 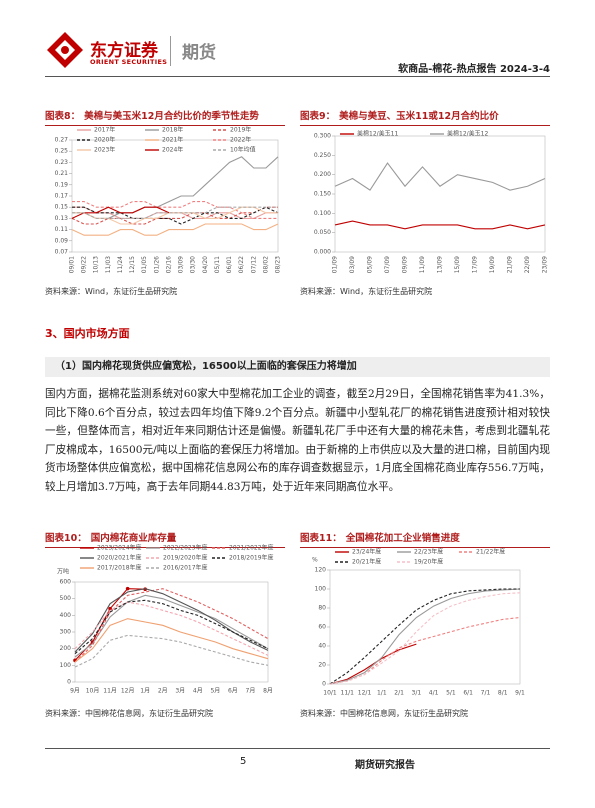 I want to click on figure-label: 图表9：, so click(x=318, y=116).